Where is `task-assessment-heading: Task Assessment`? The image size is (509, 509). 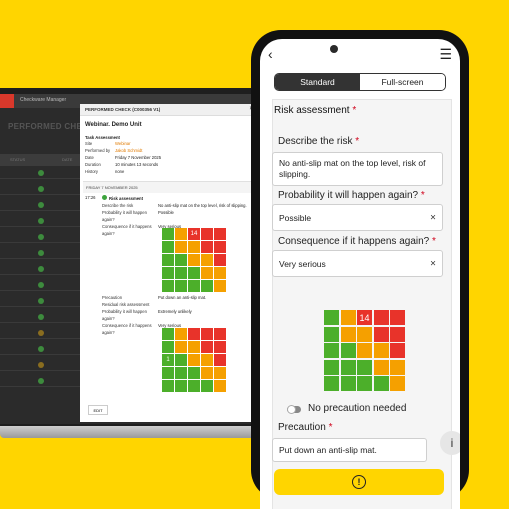
task-assessment-heading: Task Assessment is located at coordinates (102, 137).